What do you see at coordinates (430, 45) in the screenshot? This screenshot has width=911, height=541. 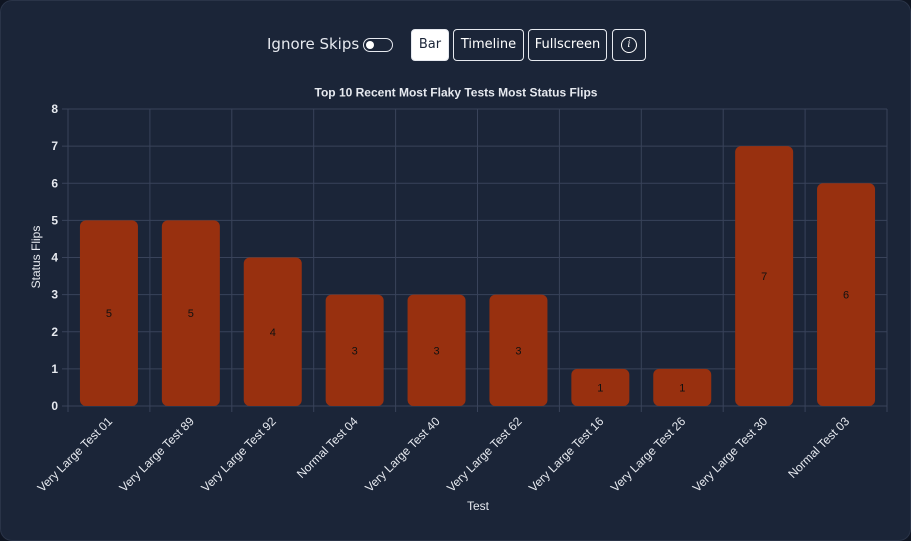 I see `bar-view-button: Bar` at bounding box center [430, 45].